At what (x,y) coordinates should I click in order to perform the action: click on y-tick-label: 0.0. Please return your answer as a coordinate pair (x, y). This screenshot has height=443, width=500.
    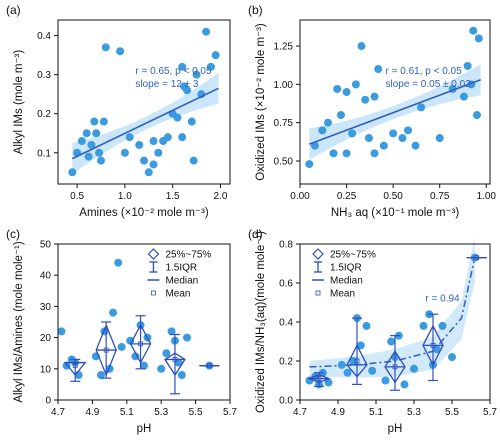
    Looking at the image, I should click on (286, 401).